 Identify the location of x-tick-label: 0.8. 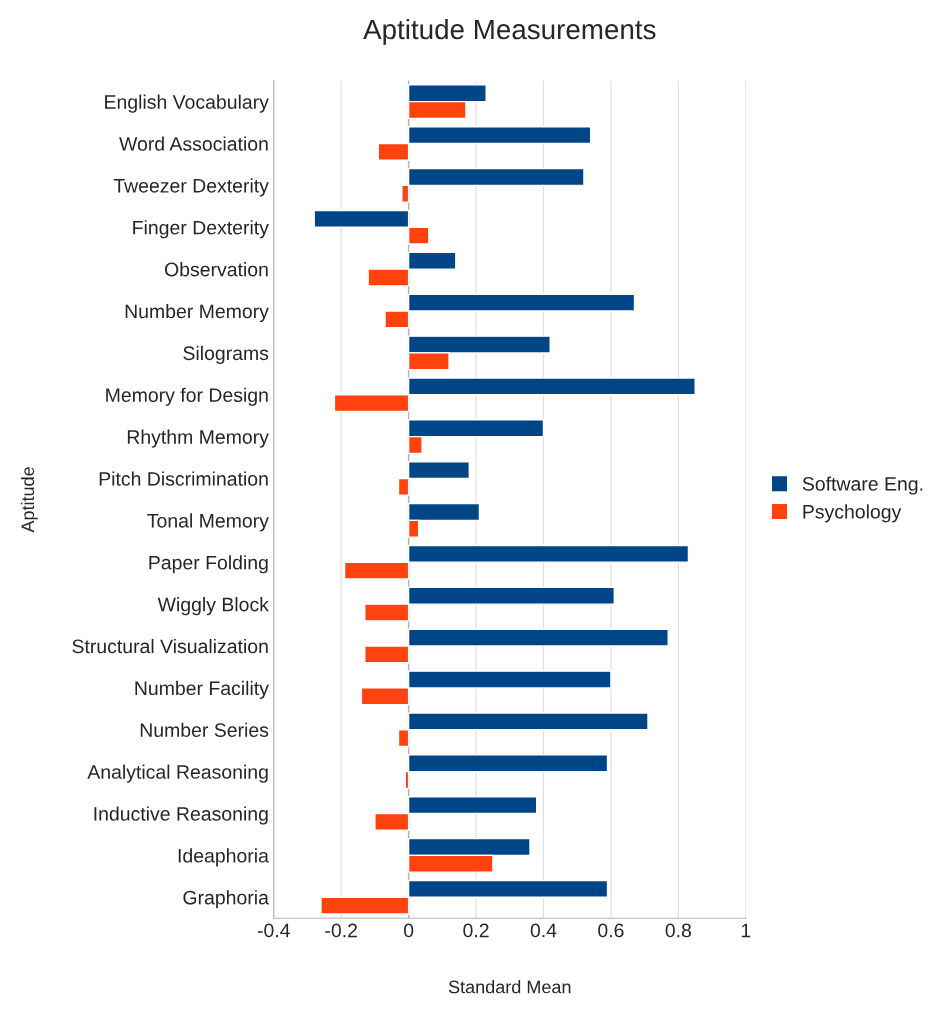
(678, 930).